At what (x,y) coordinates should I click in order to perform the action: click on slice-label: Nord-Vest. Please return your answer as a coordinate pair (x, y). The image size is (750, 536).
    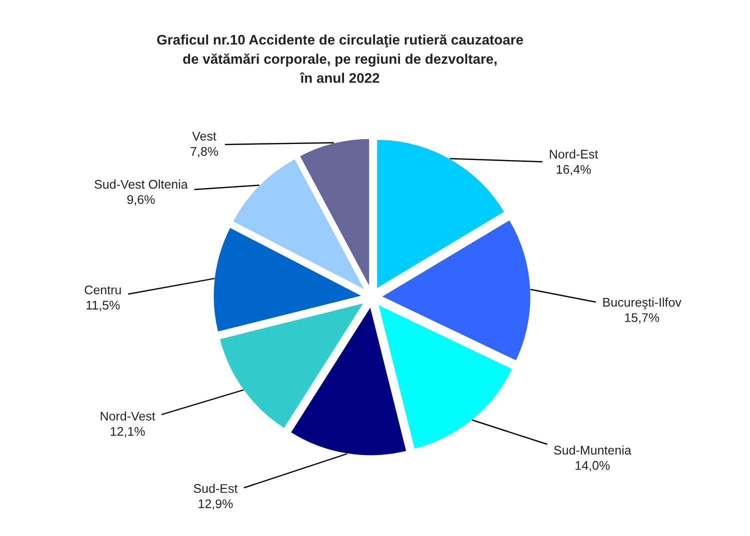
    Looking at the image, I should click on (128, 416).